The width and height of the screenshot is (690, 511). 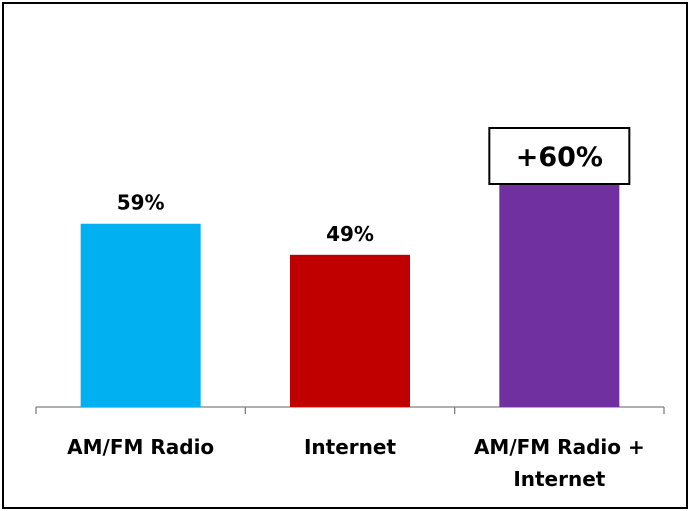 What do you see at coordinates (559, 463) in the screenshot?
I see `category-label: AM/FM Radio + Internet` at bounding box center [559, 463].